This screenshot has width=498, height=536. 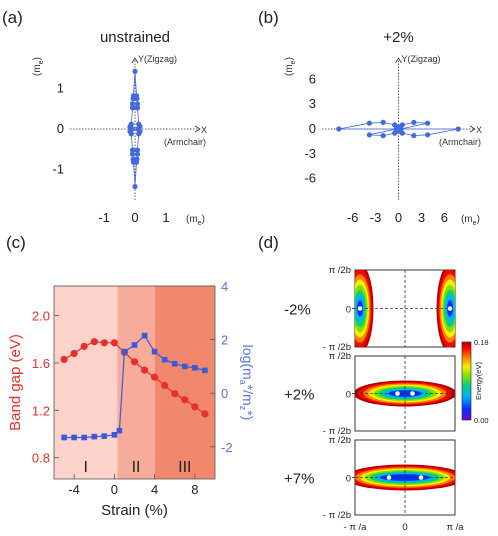 What do you see at coordinates (85, 467) in the screenshot?
I see `region-label: I` at bounding box center [85, 467].